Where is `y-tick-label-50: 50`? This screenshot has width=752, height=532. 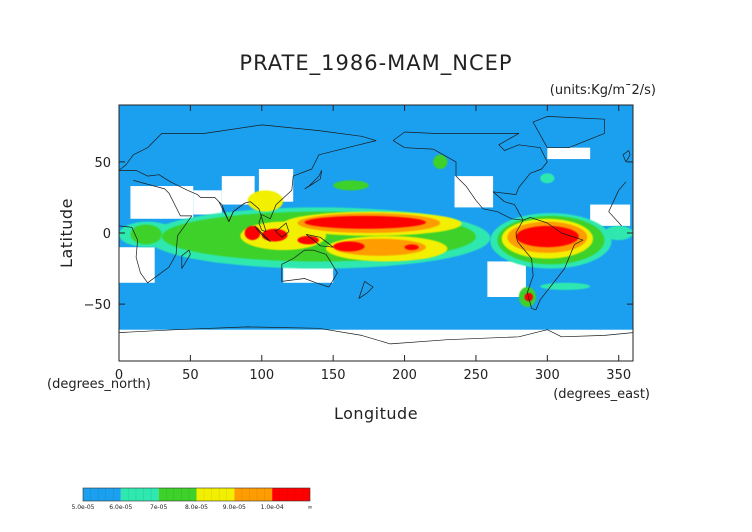 y-tick-label-50: 50 is located at coordinates (102, 163).